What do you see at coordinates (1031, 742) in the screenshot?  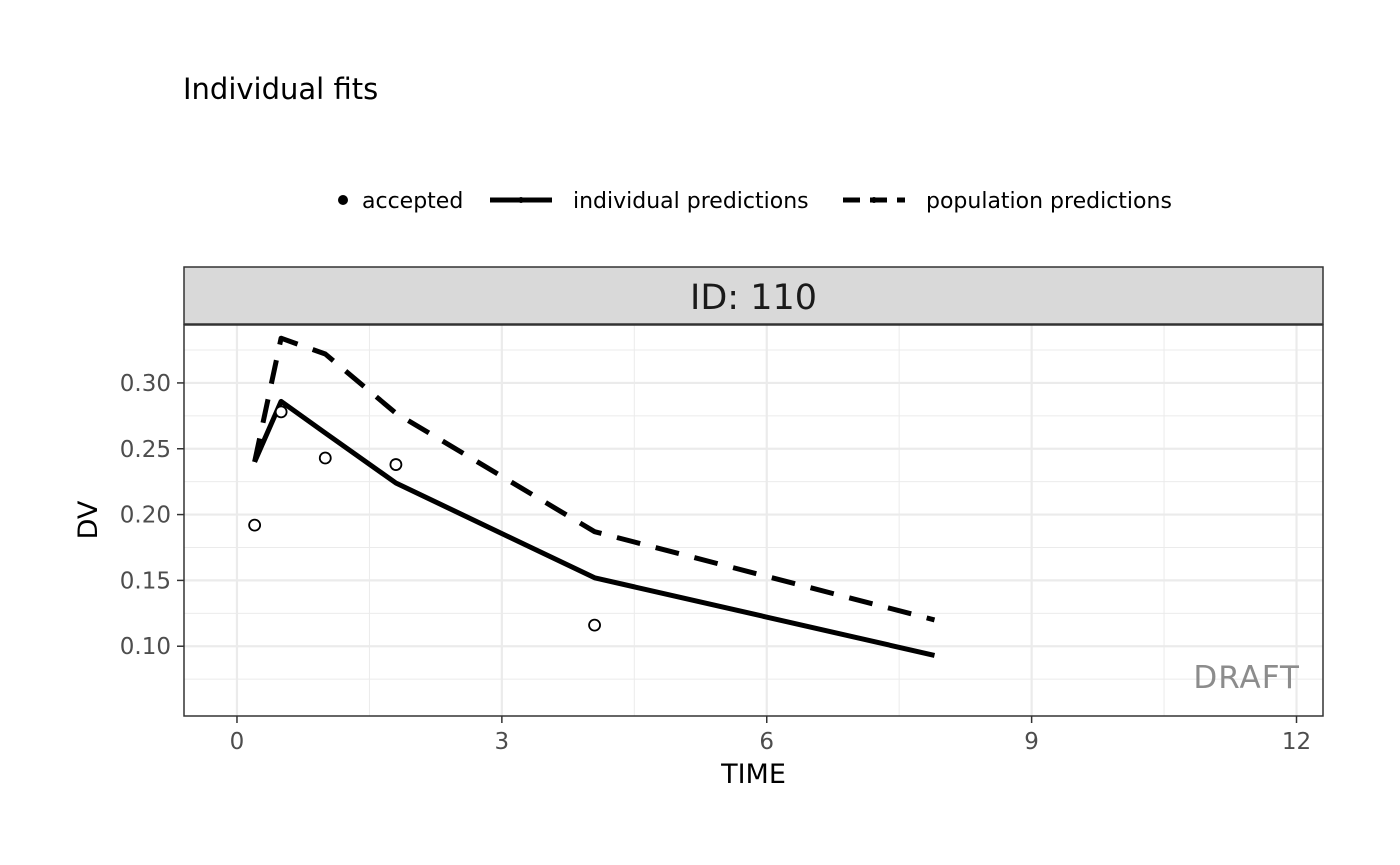 I see `x-tick-label: 9` at bounding box center [1031, 742].